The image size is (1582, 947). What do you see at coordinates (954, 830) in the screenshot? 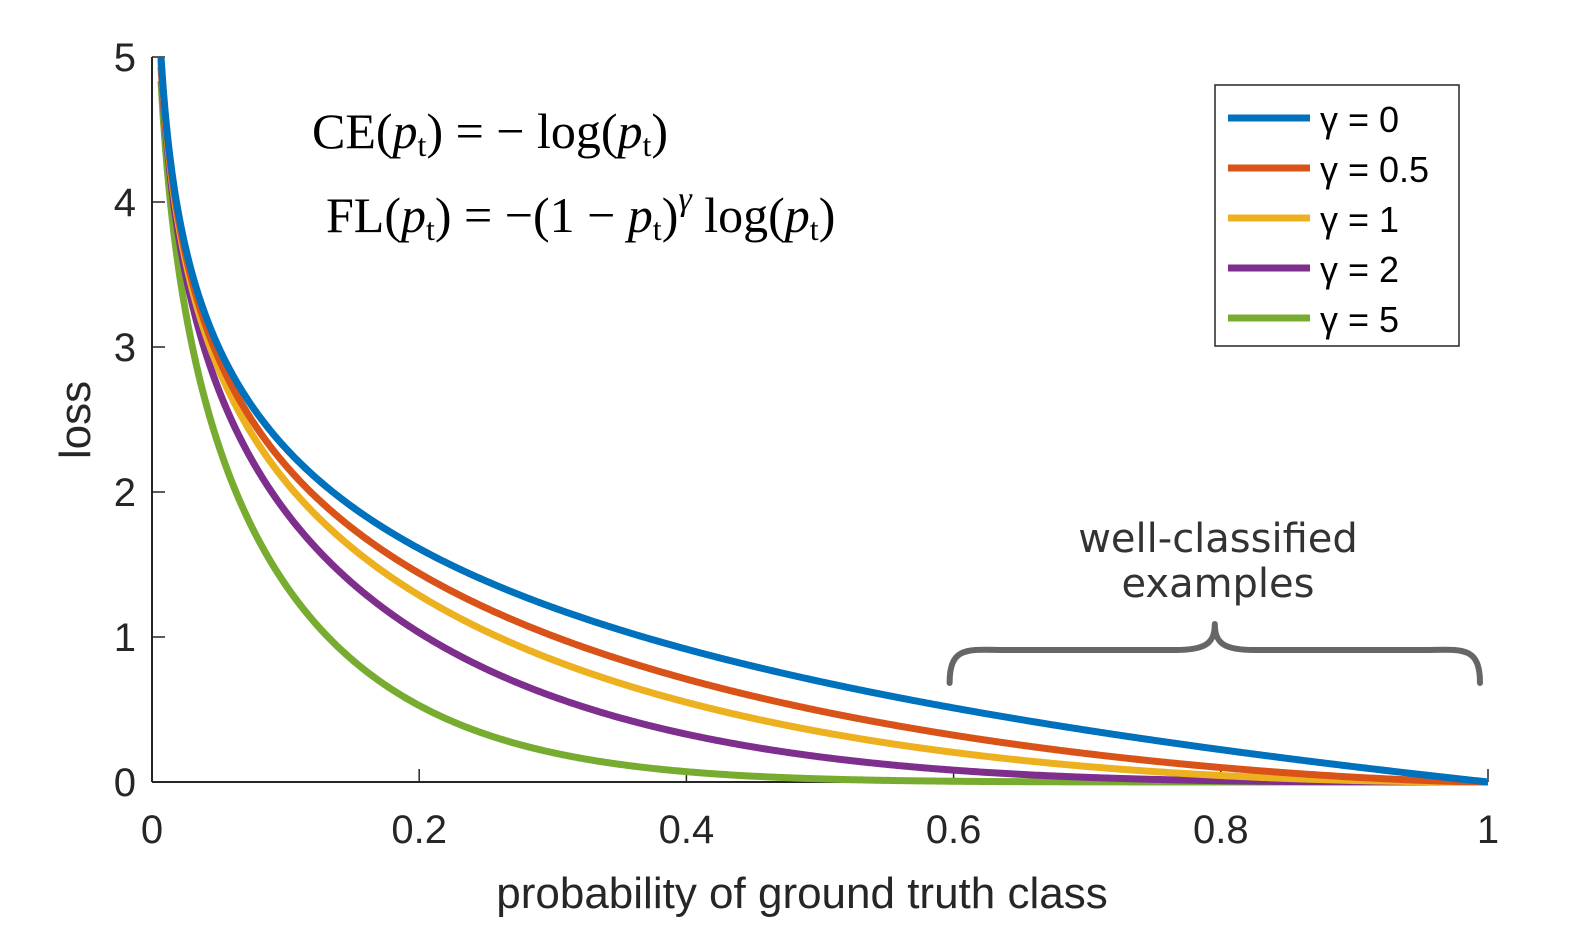
I see `x-tick-label: 0.6` at bounding box center [954, 830].